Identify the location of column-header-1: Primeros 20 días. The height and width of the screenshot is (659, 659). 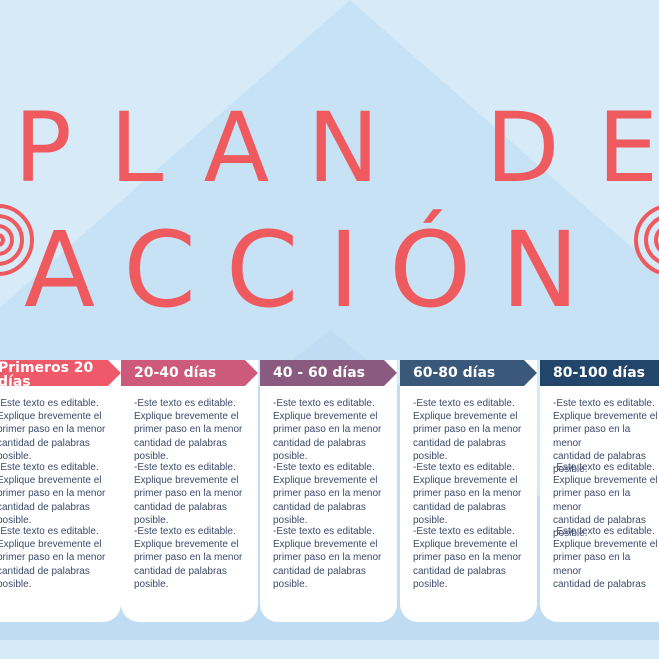
(60, 374).